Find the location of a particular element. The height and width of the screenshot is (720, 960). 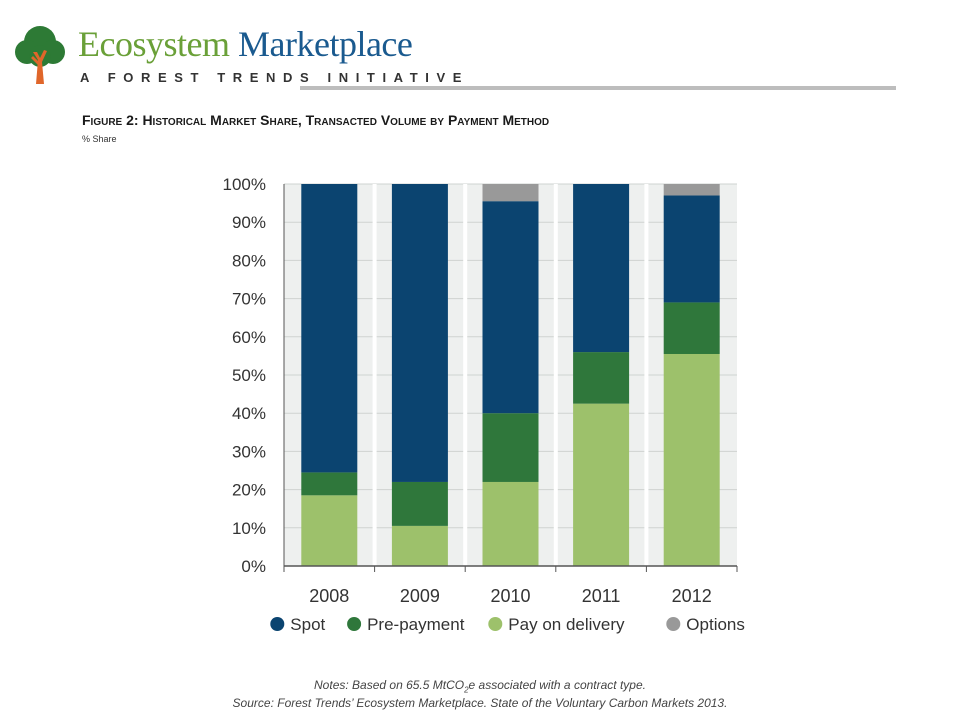

logo-name-part1: Ecosystem is located at coordinates (154, 44).